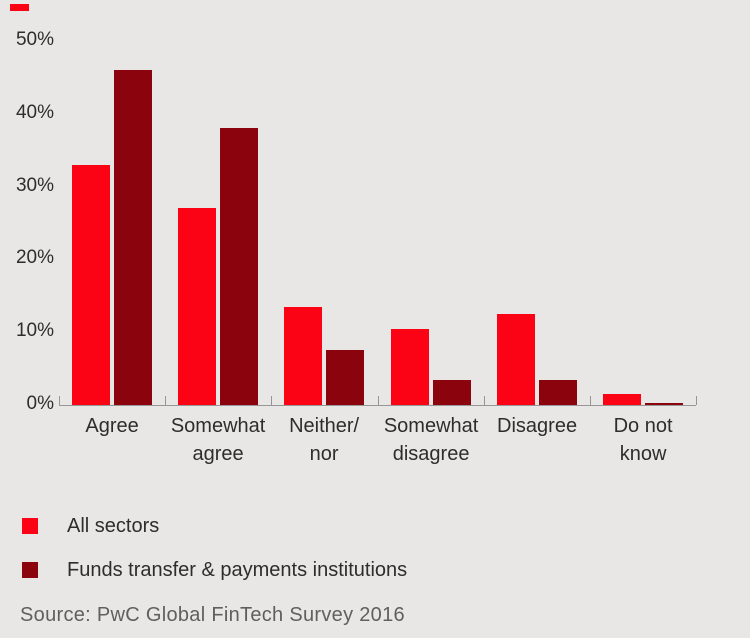 The width and height of the screenshot is (750, 638). I want to click on y-axis-label: 30%, so click(34, 185).